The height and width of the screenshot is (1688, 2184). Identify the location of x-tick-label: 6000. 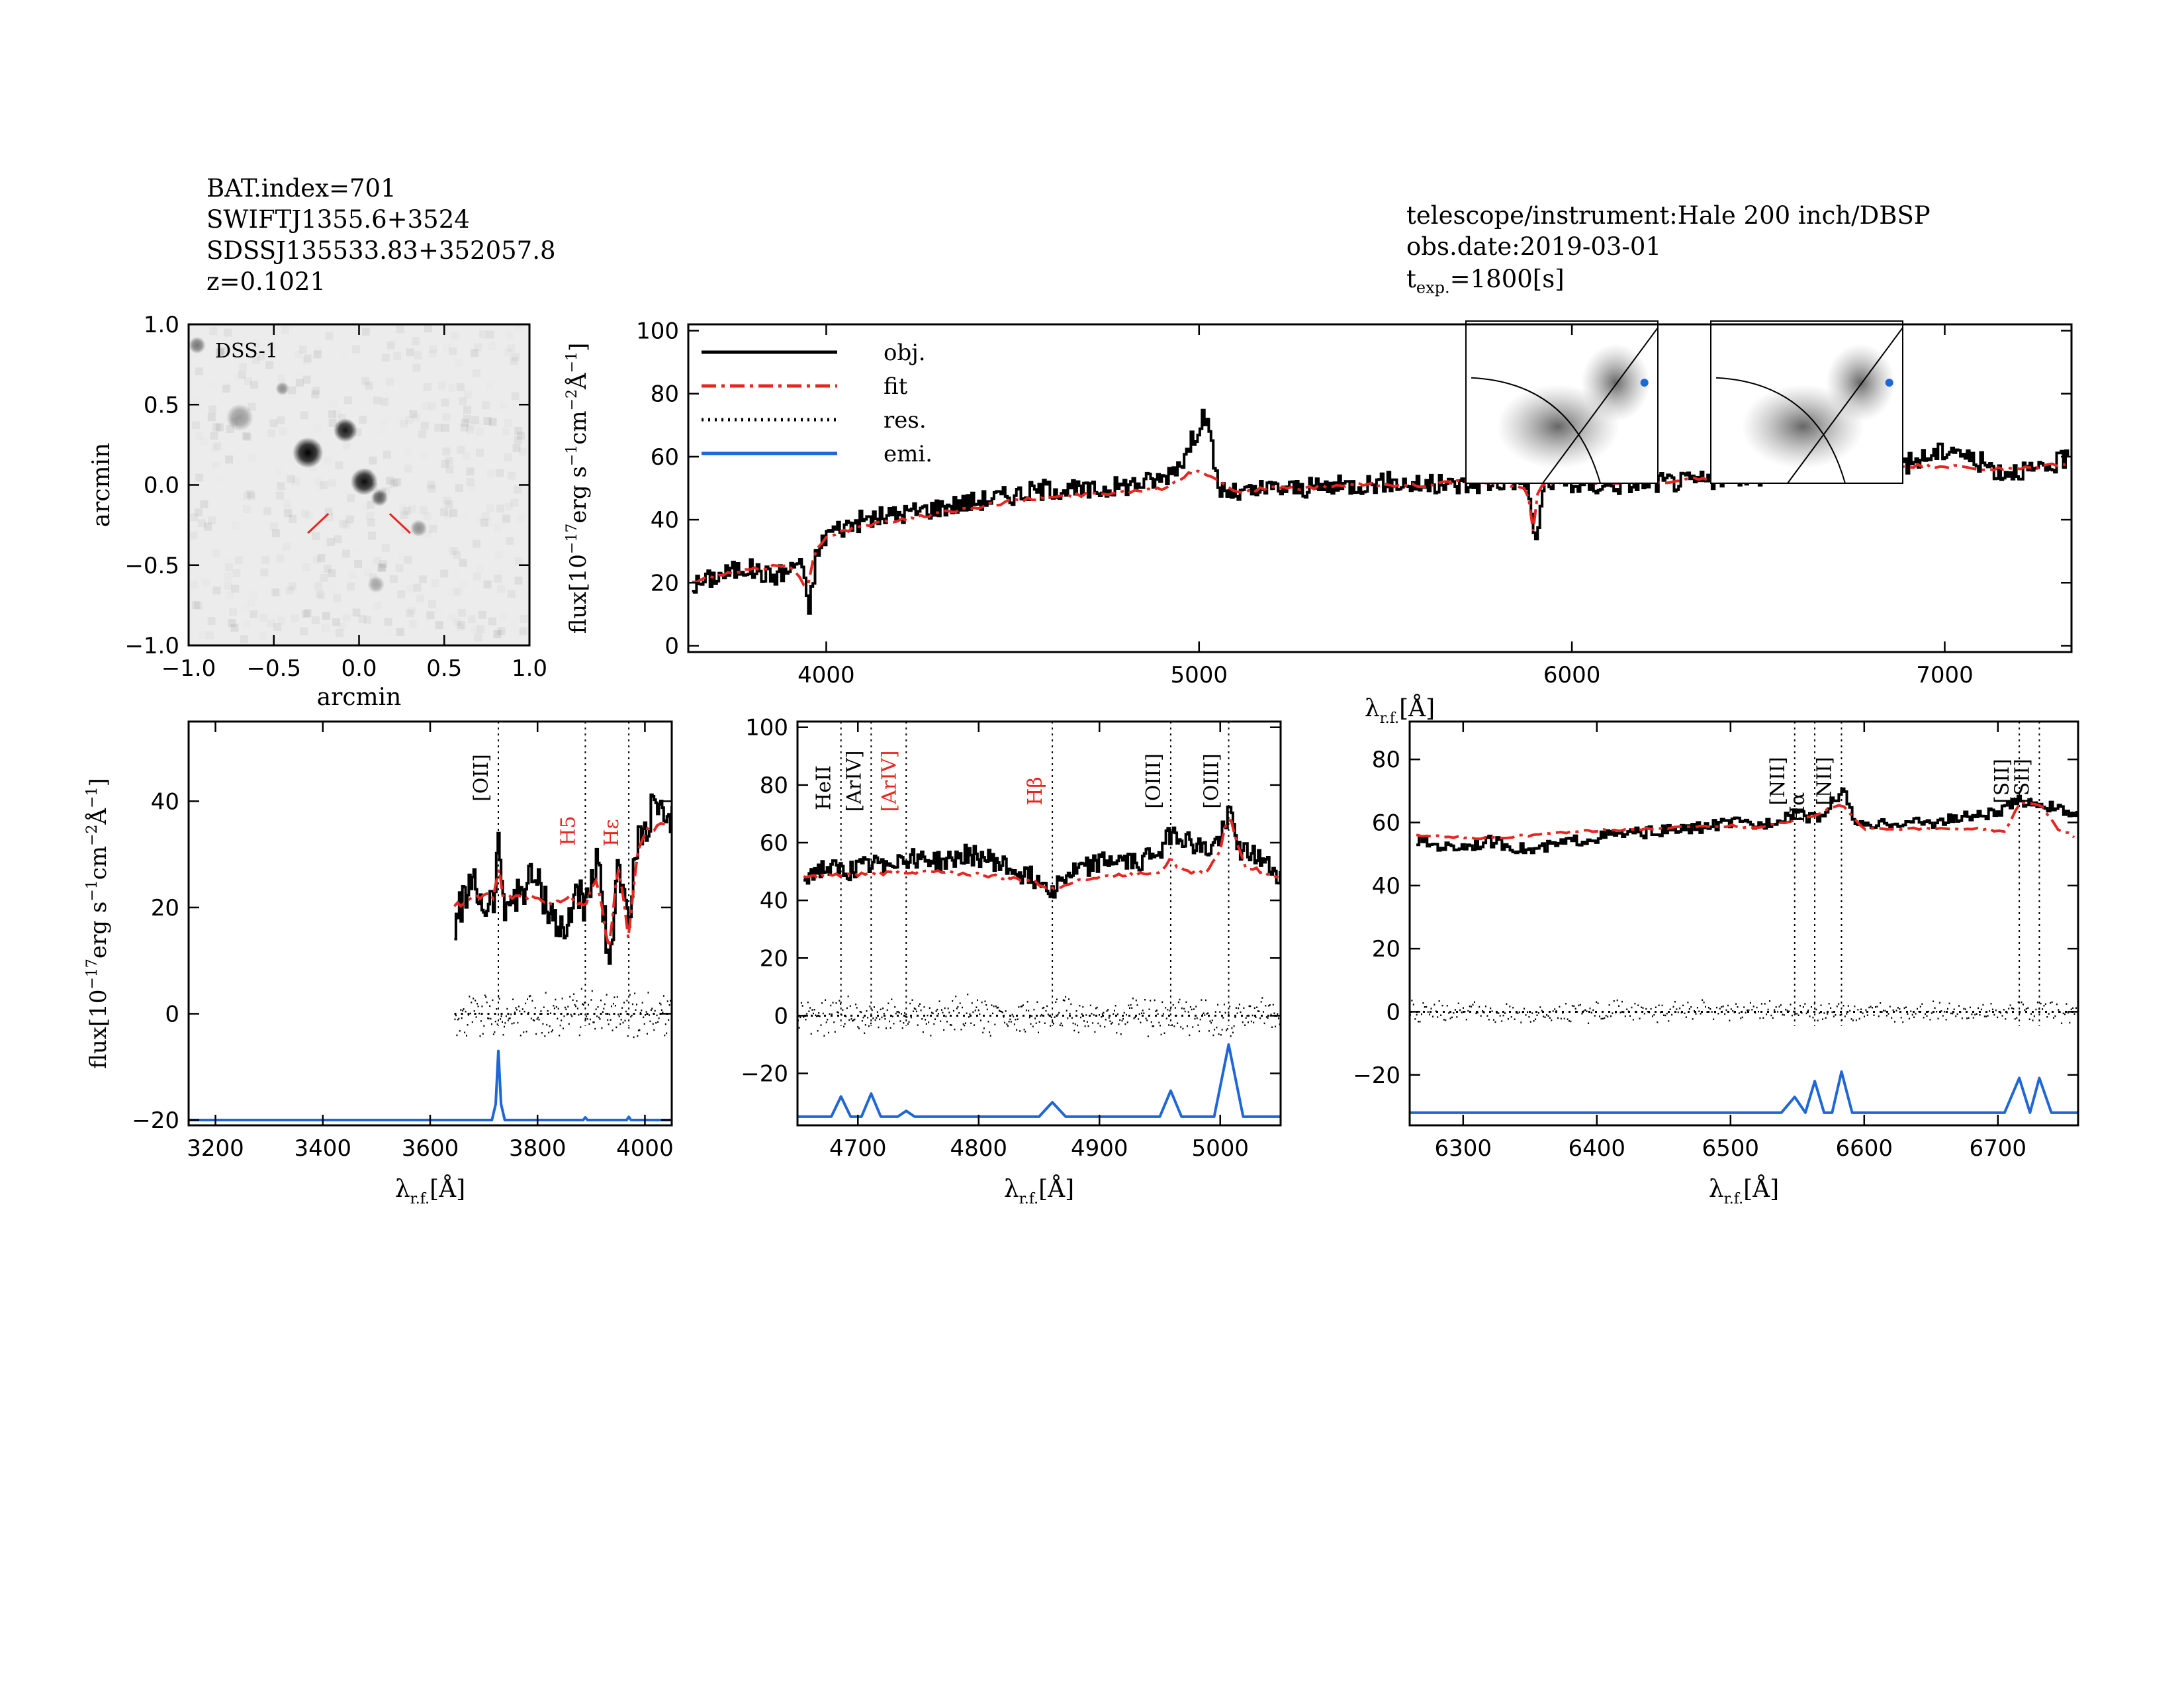
(1572, 675).